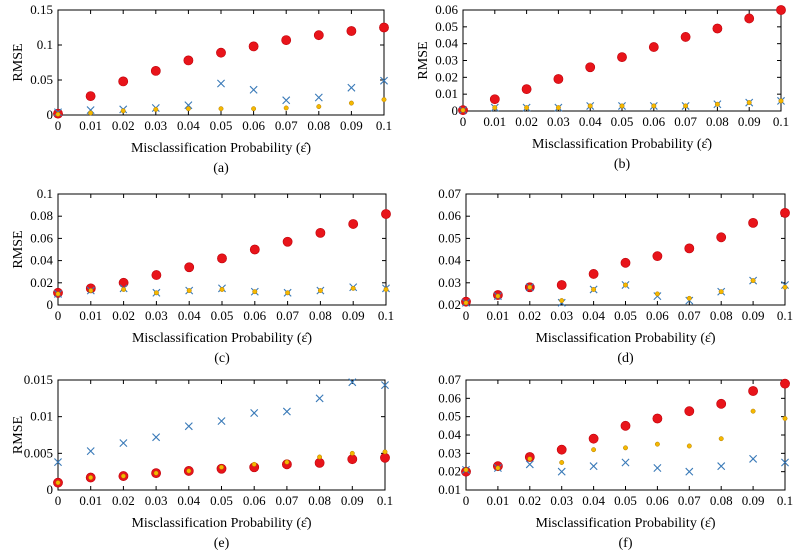  Describe the element at coordinates (45, 193) in the screenshot. I see `y-tick-label: 0.1` at that location.